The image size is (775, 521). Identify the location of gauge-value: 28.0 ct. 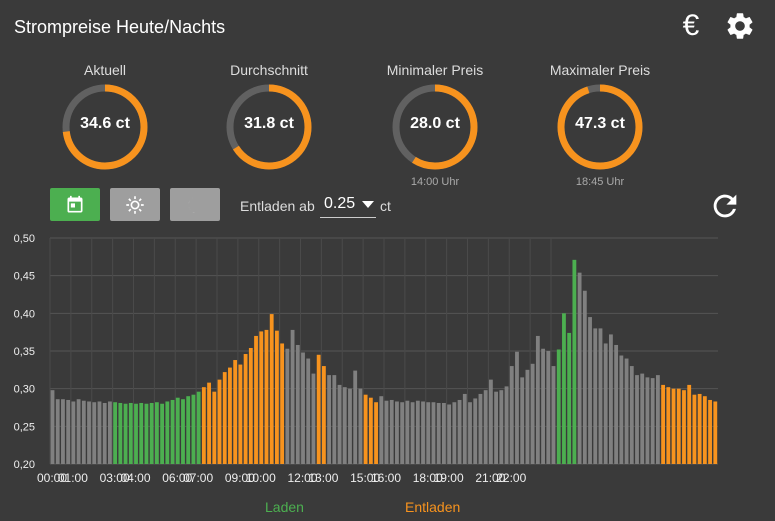
(435, 123).